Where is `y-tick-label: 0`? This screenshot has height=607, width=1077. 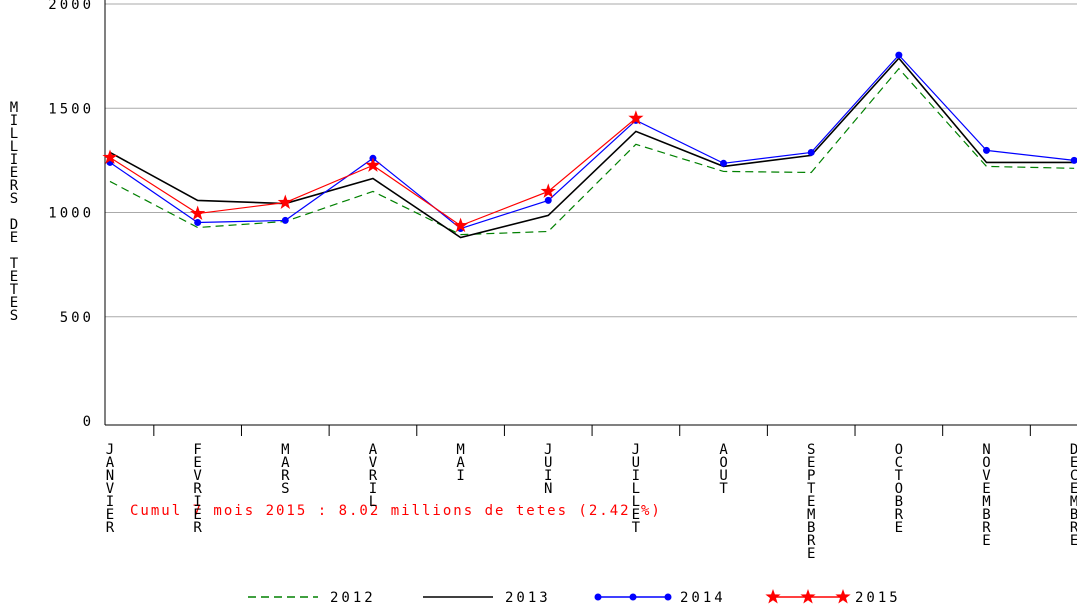
y-tick-label: 0 is located at coordinates (88, 422).